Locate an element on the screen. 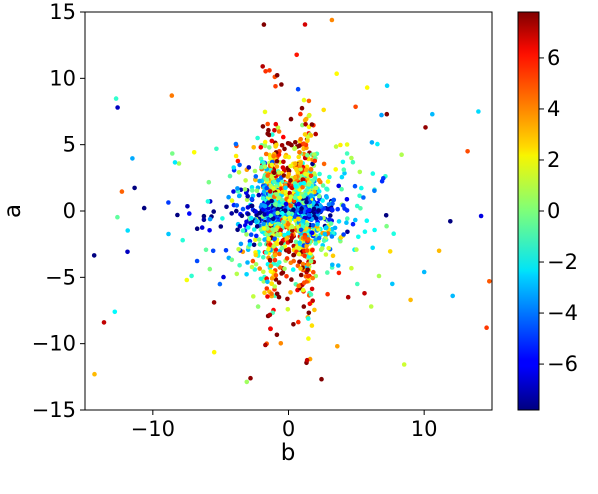 The width and height of the screenshot is (598, 494). x-axis-ticks: −10 0 10 is located at coordinates (284, 425).